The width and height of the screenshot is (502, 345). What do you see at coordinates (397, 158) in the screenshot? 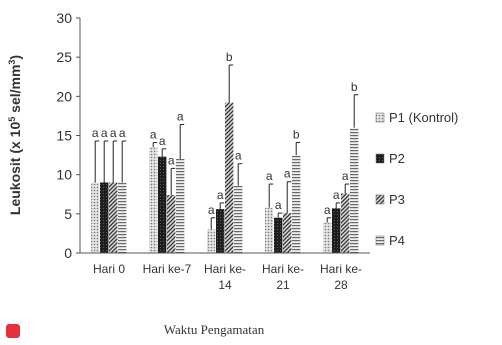
I see `legend-label: P2` at bounding box center [397, 158].